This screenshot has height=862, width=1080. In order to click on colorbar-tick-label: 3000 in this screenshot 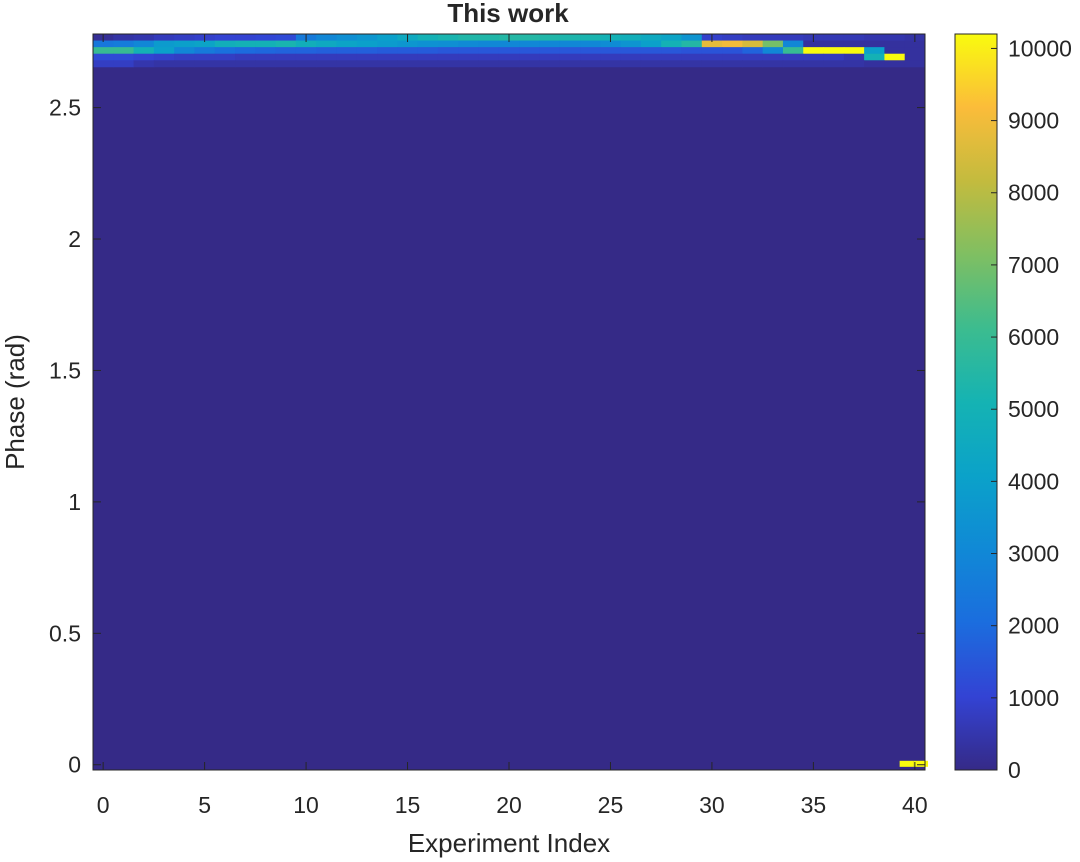, I will do `click(1033, 554)`.